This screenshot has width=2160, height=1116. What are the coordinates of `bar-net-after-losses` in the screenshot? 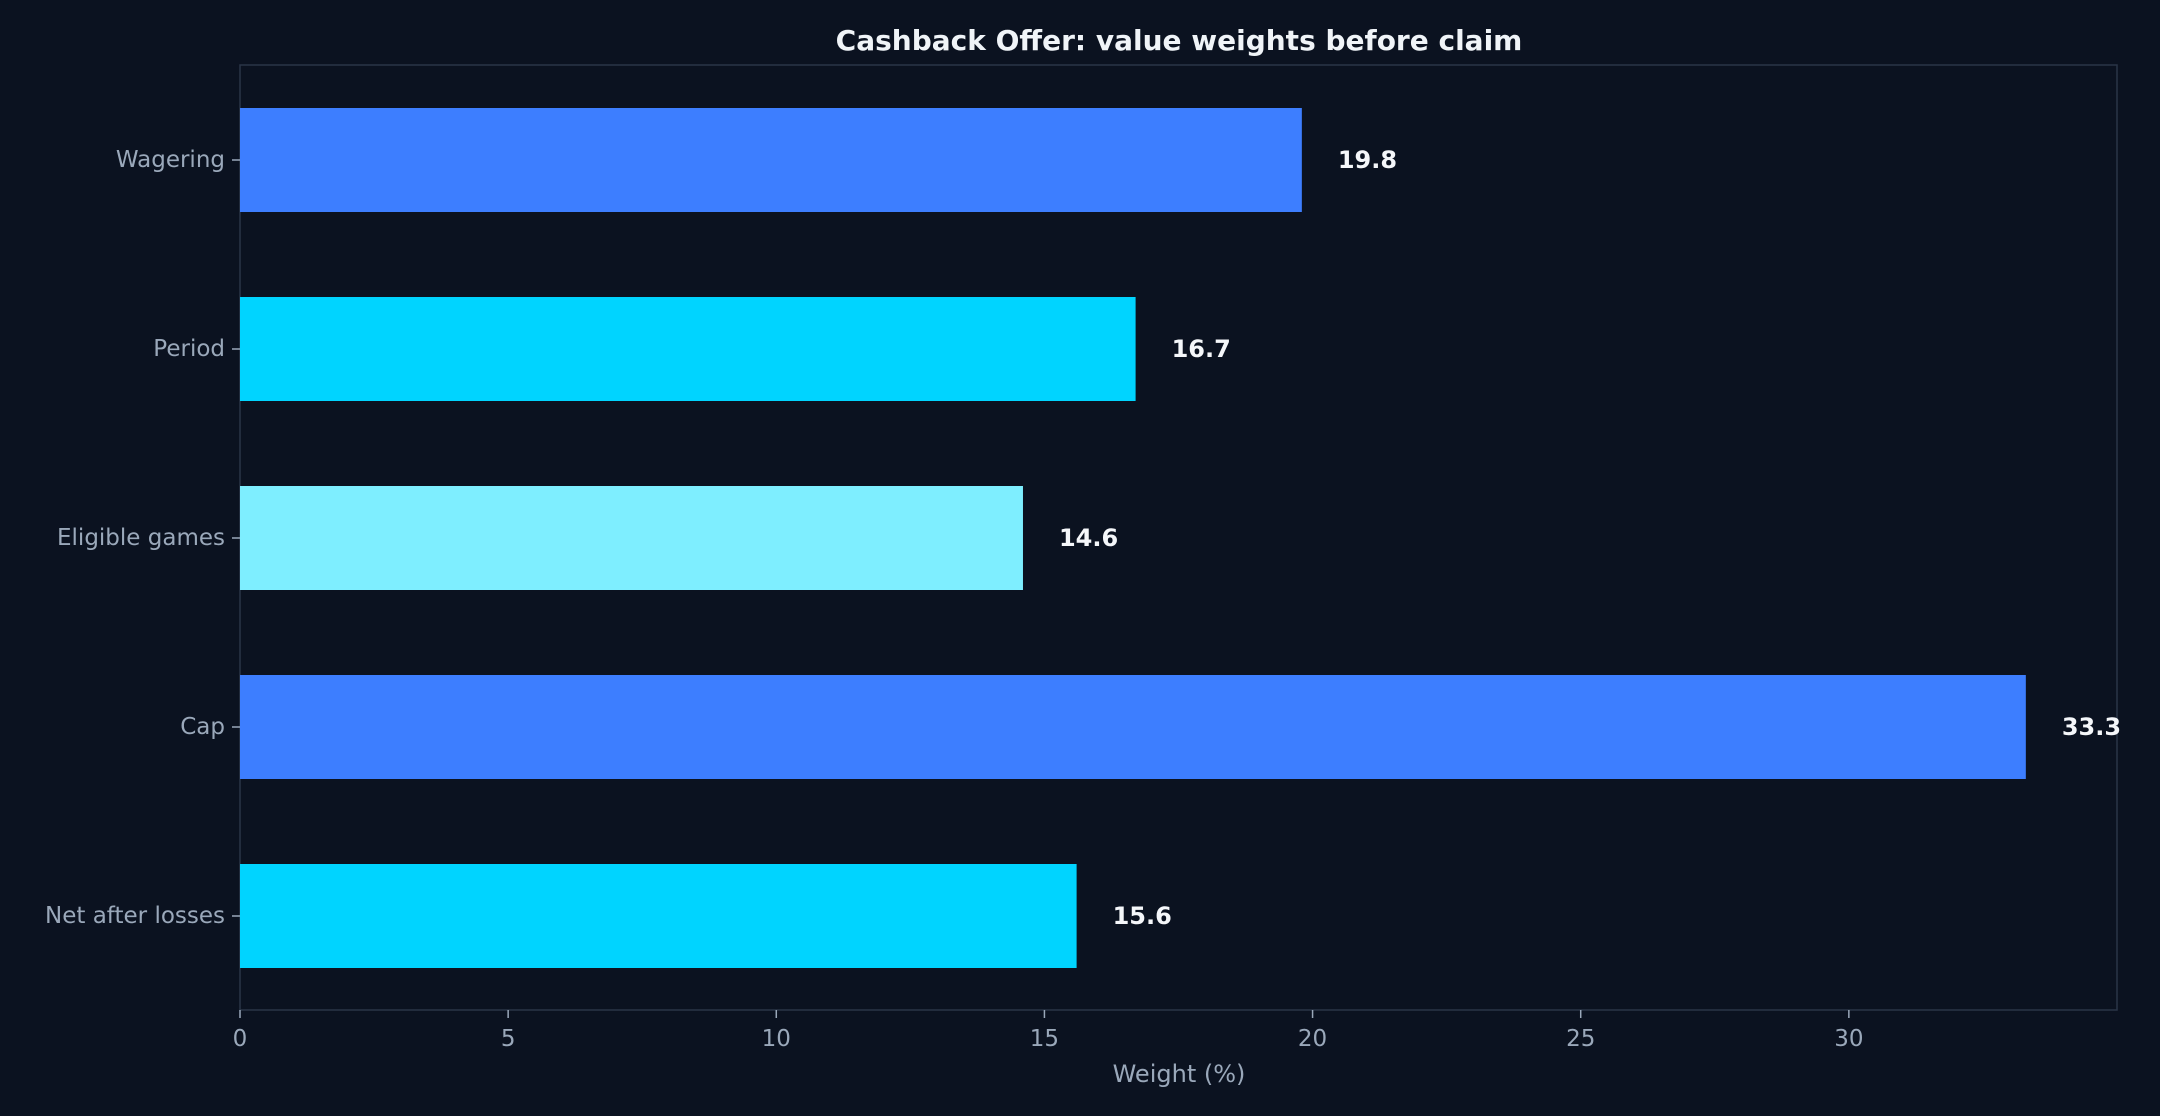 It's located at (658, 916).